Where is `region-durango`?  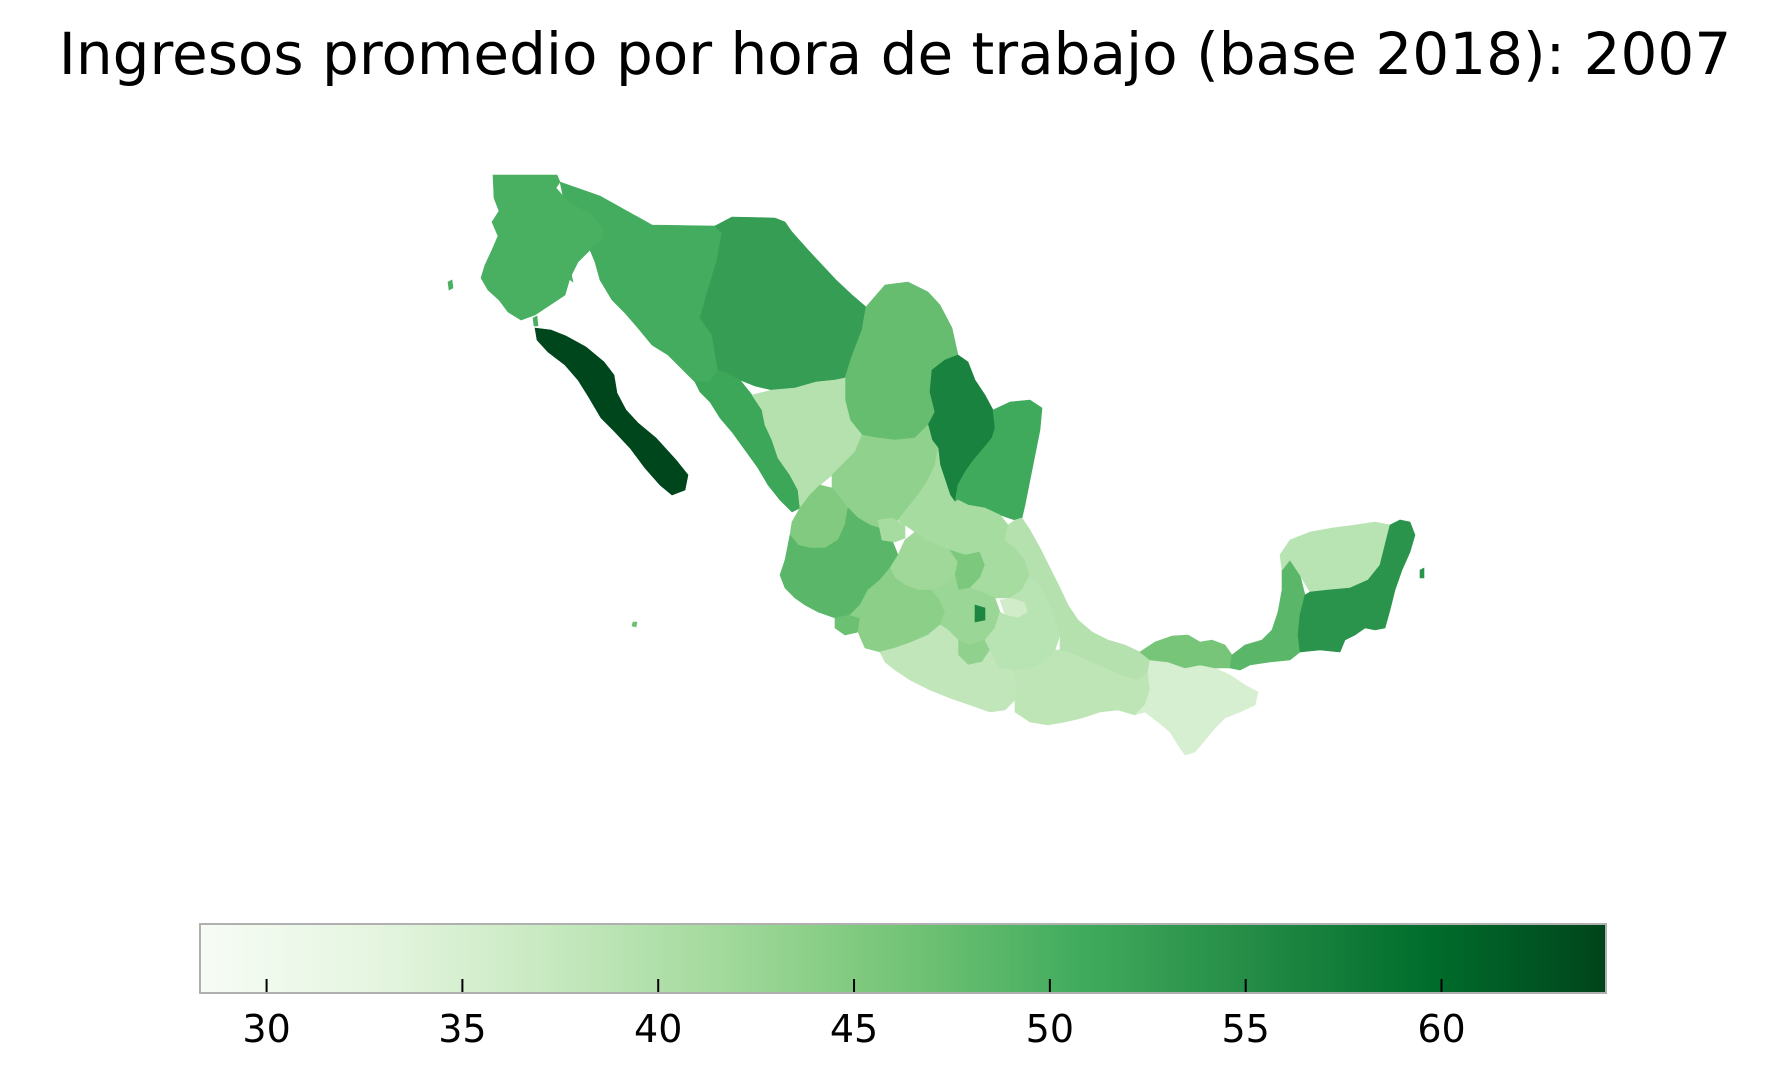 region-durango is located at coordinates (807, 443).